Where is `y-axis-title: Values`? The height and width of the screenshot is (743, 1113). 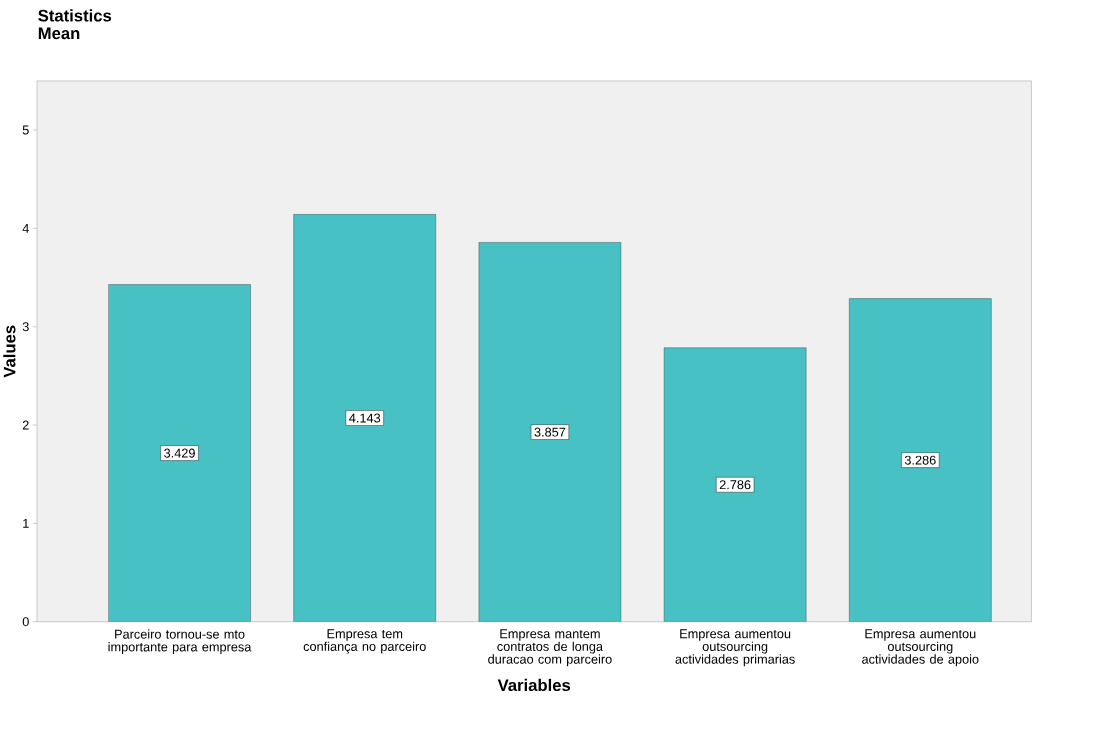
y-axis-title: Values is located at coordinates (9, 351).